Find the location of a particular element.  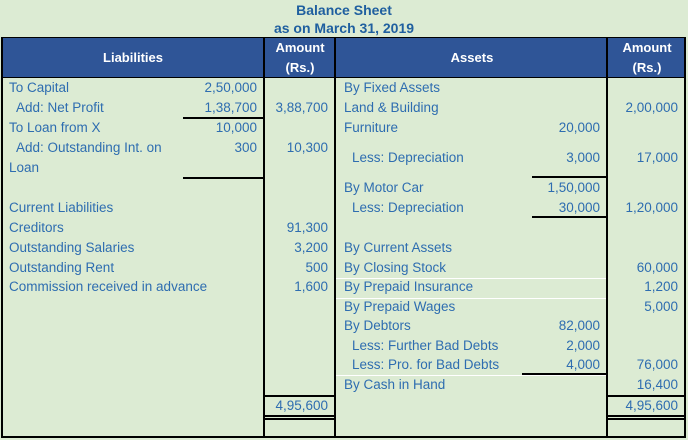

asset-label: Less: Further Bad Debts is located at coordinates (425, 345).